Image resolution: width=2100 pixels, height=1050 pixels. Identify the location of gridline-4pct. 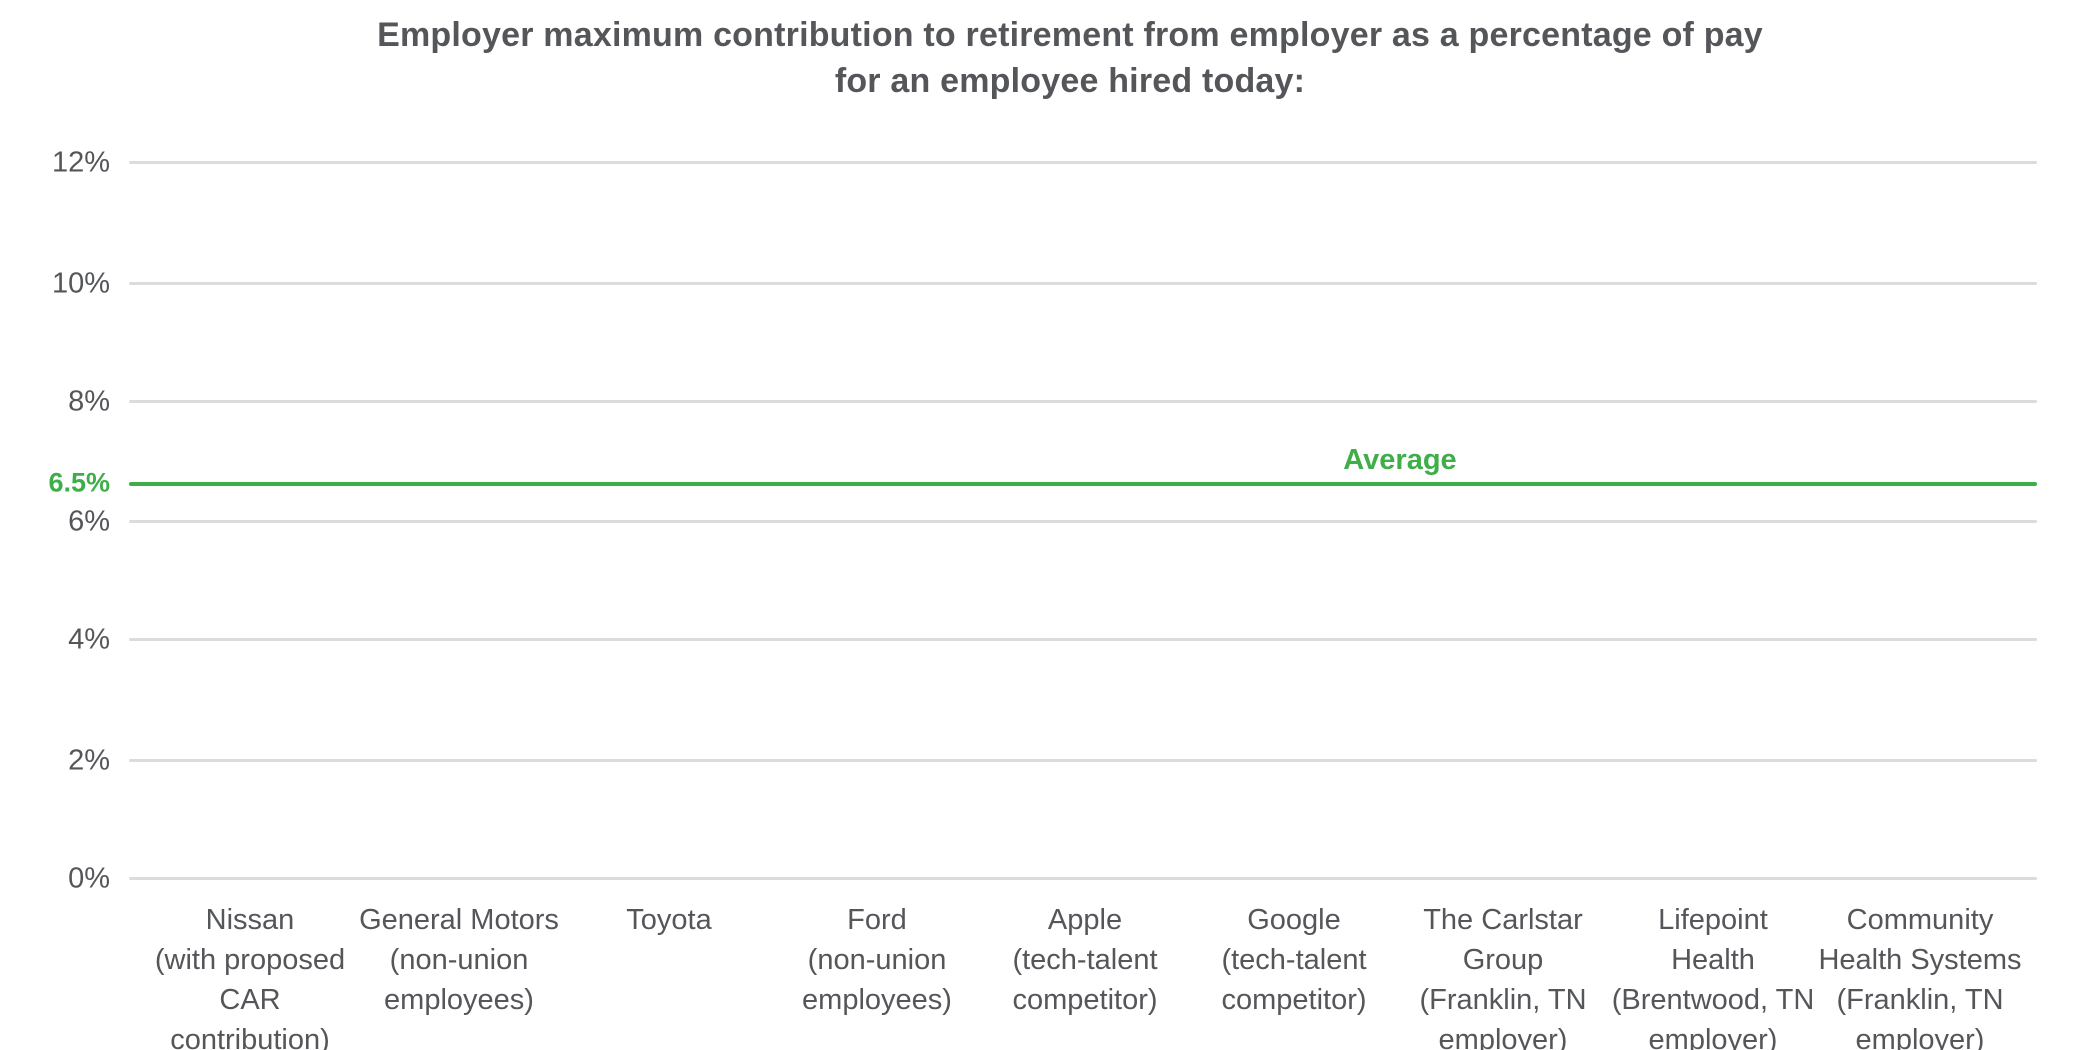
(1083, 639).